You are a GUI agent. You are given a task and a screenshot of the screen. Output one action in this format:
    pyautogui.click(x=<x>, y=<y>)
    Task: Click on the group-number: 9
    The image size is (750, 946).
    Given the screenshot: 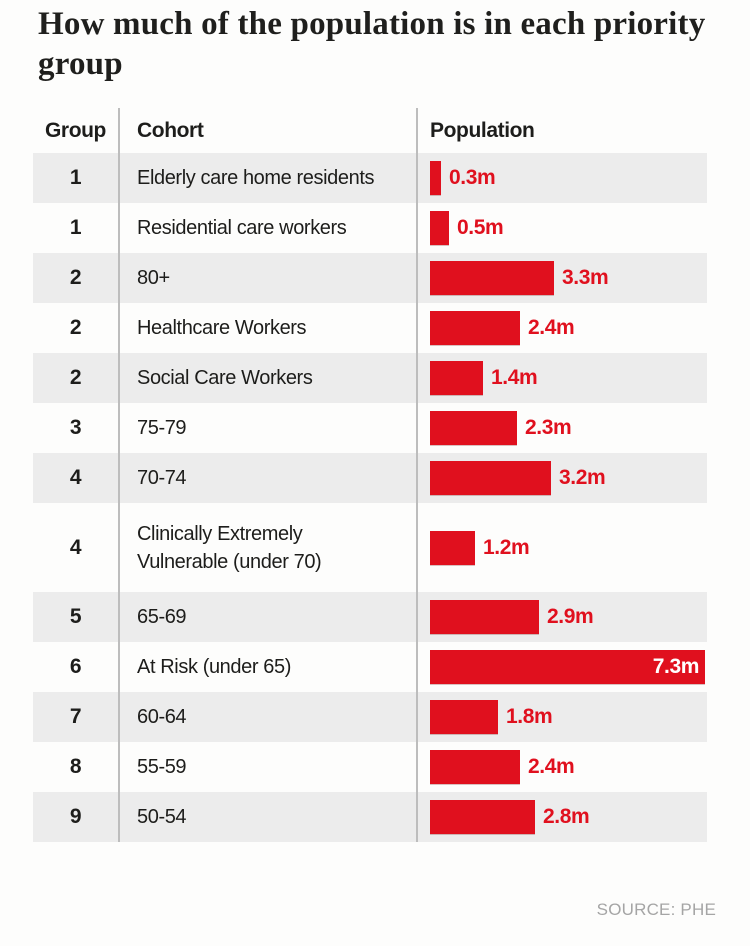 What is the action you would take?
    pyautogui.click(x=75, y=816)
    